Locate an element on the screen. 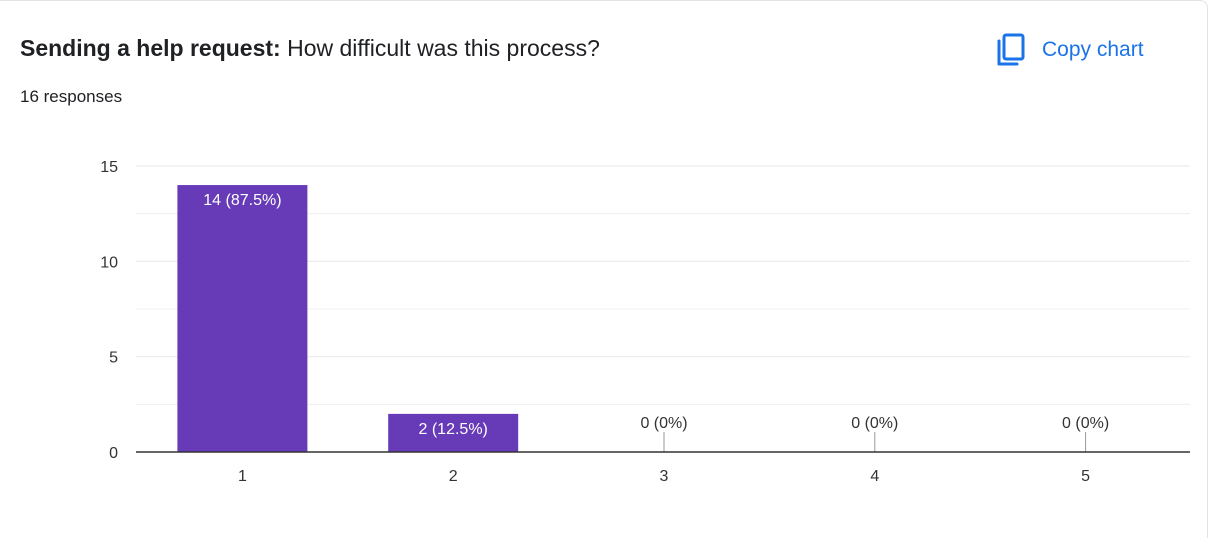 The height and width of the screenshot is (538, 1208). y-tick-label: 10 is located at coordinates (109, 262).